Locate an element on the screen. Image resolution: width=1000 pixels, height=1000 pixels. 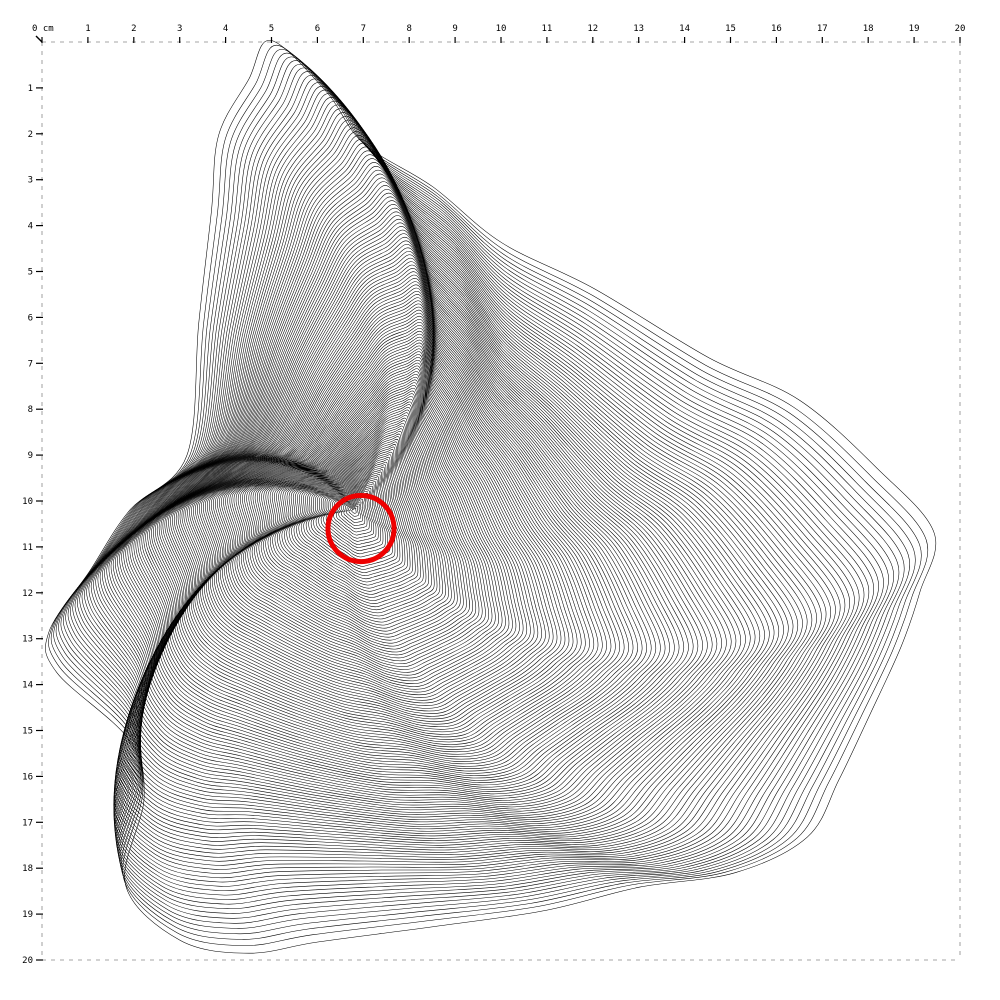
top-tick-label: 15 is located at coordinates (730, 29).